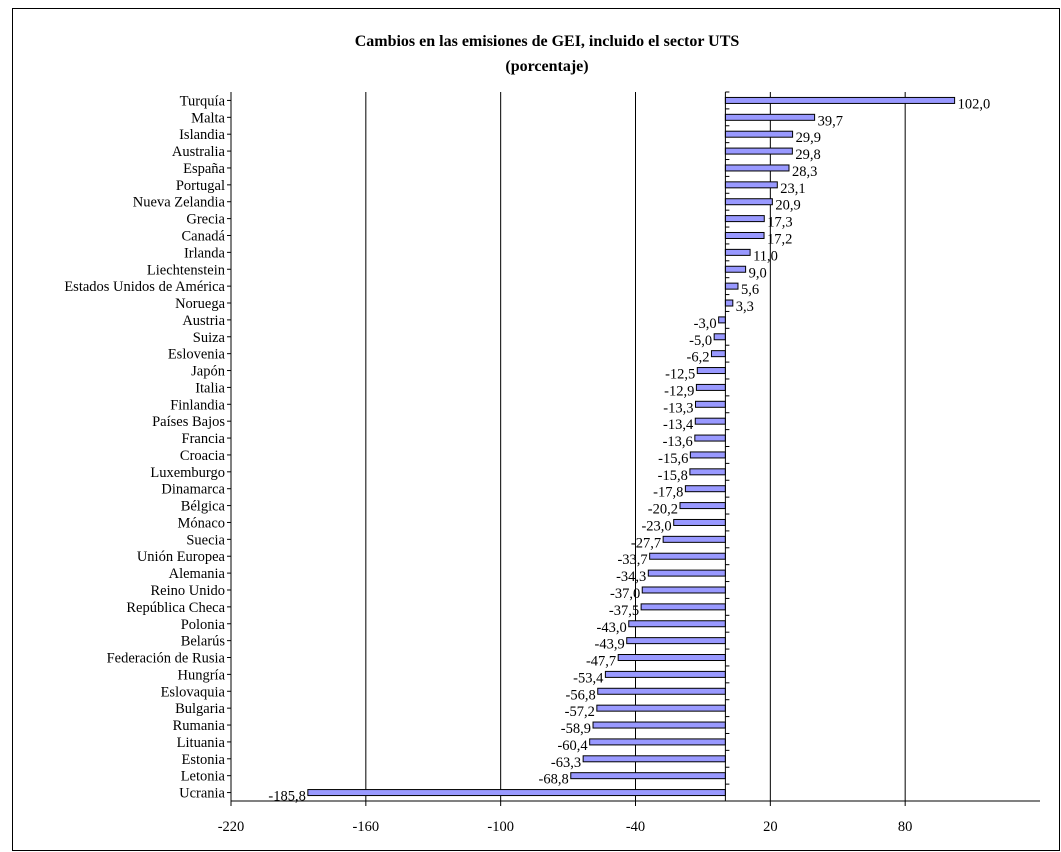  Describe the element at coordinates (779, 239) in the screenshot. I see `value-label: 17,2` at that location.